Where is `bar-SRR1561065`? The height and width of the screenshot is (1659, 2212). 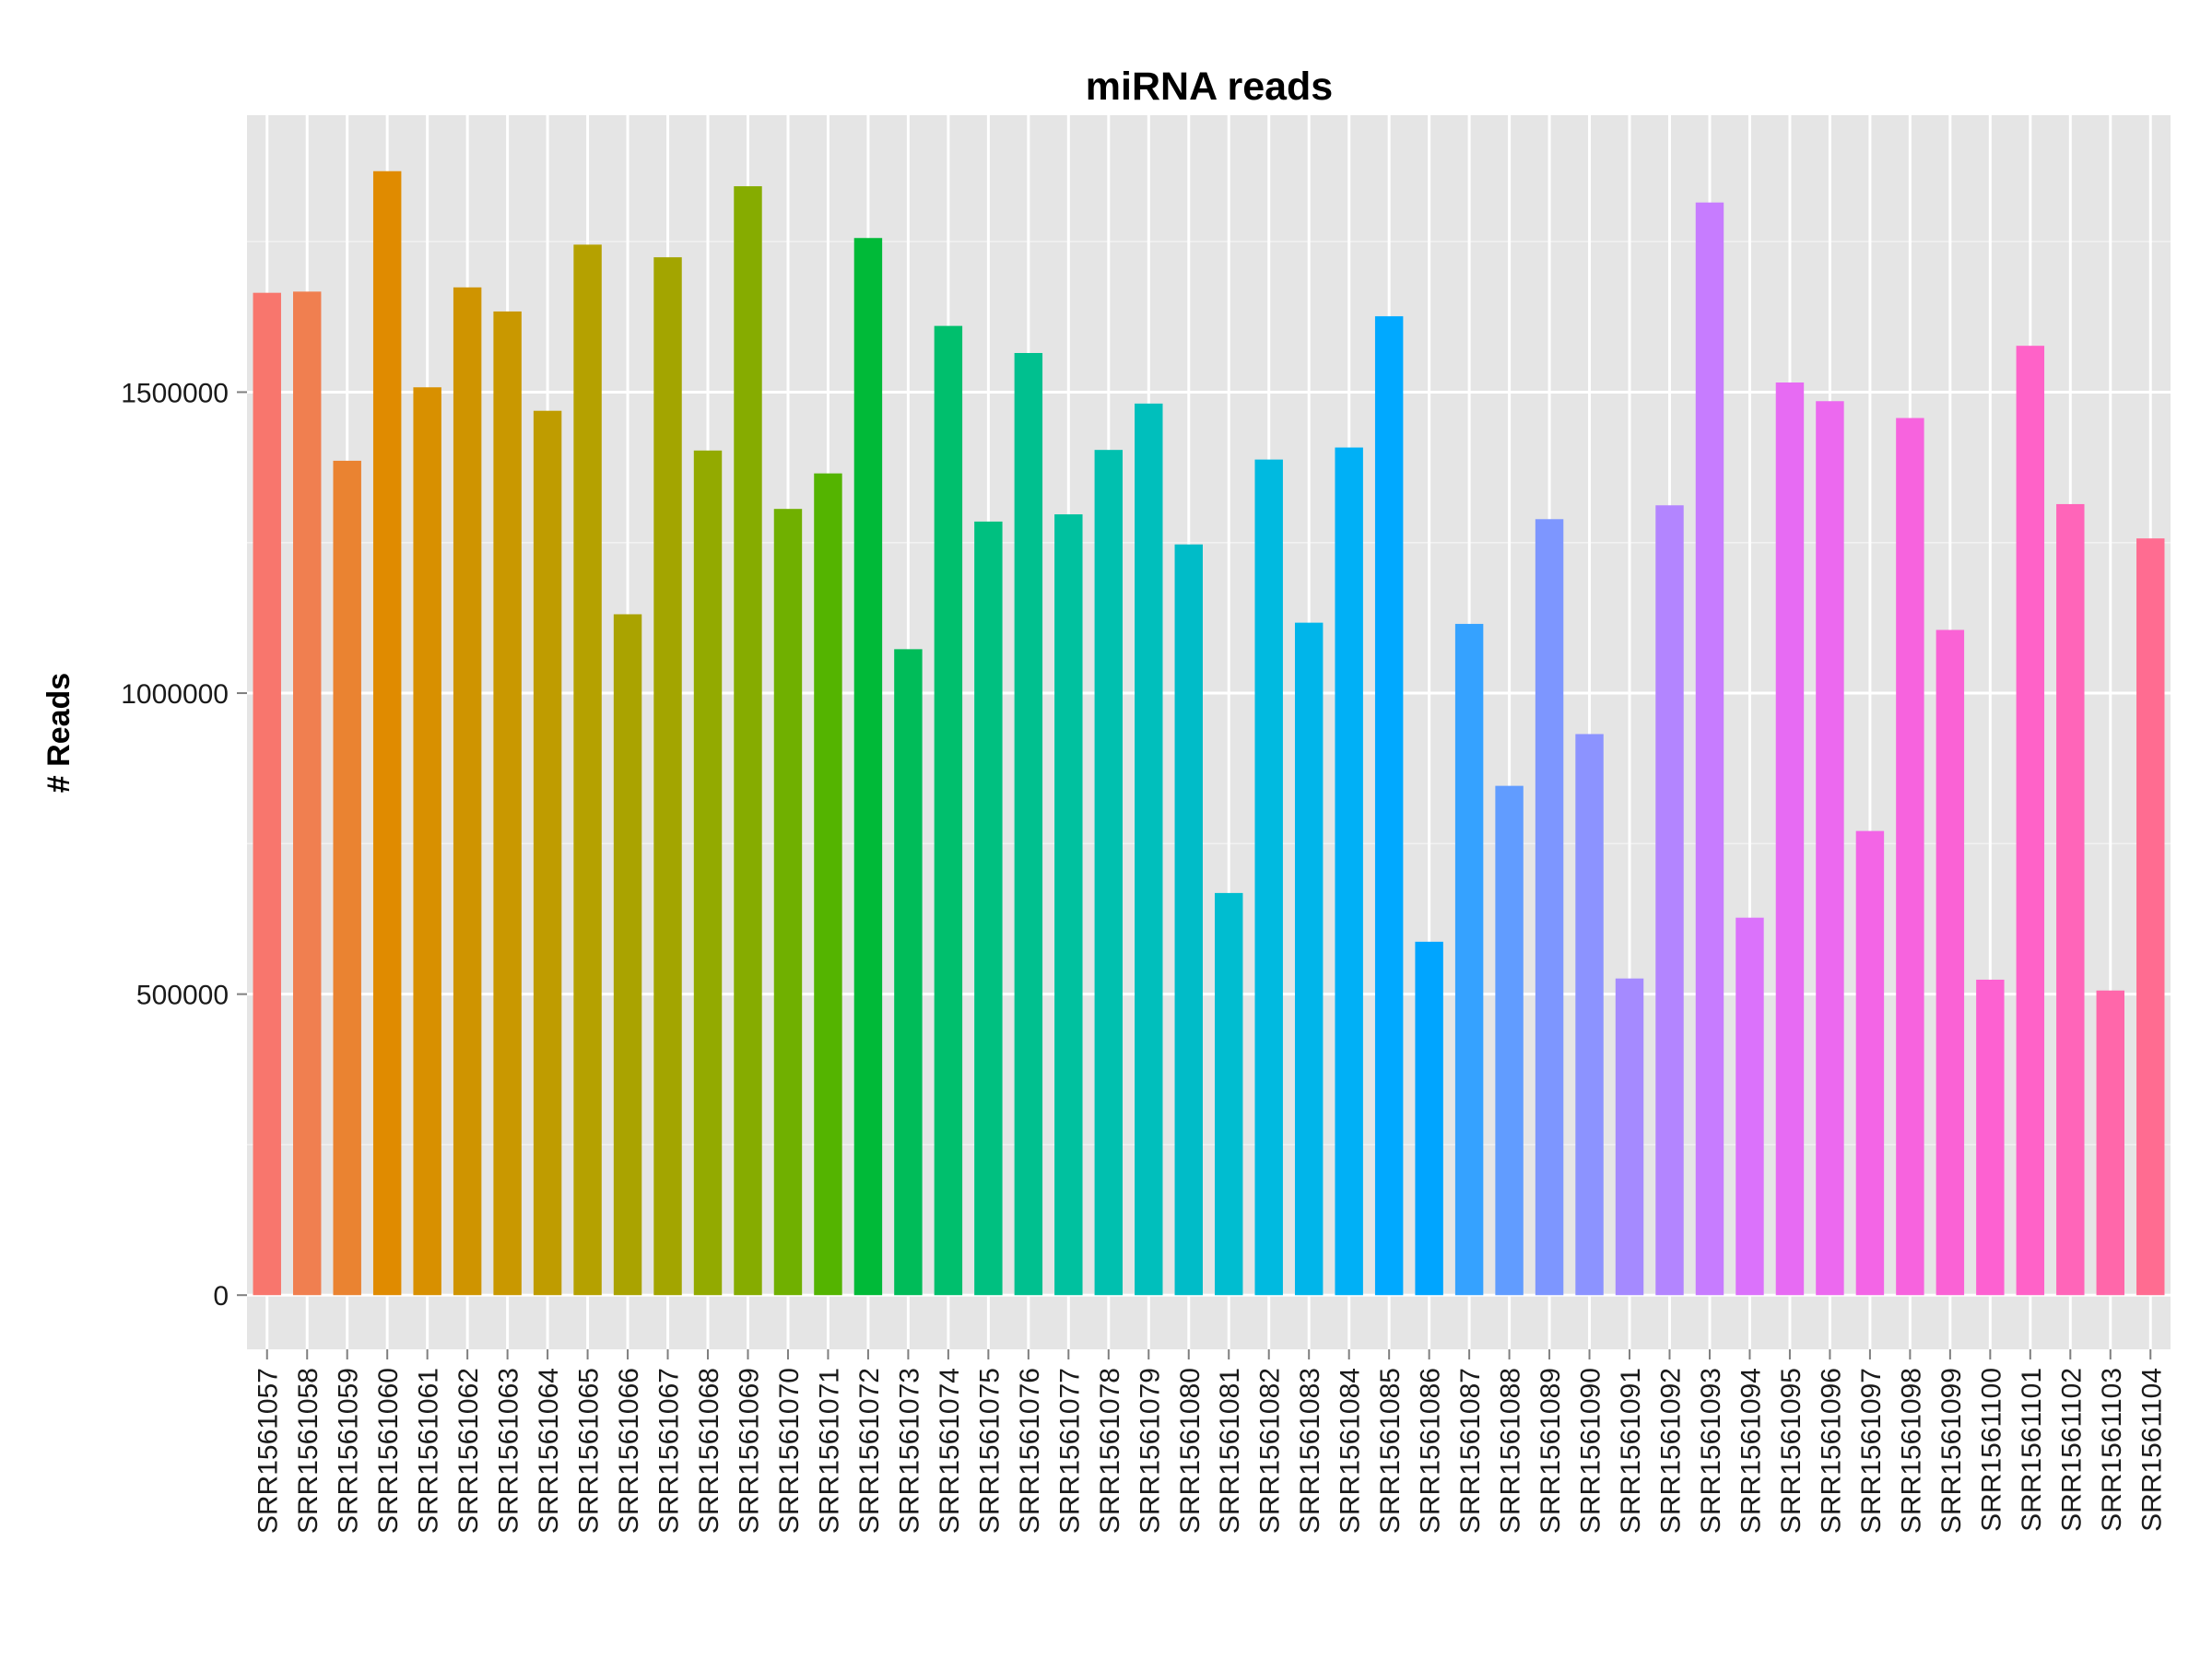 bar-SRR1561065 is located at coordinates (587, 770).